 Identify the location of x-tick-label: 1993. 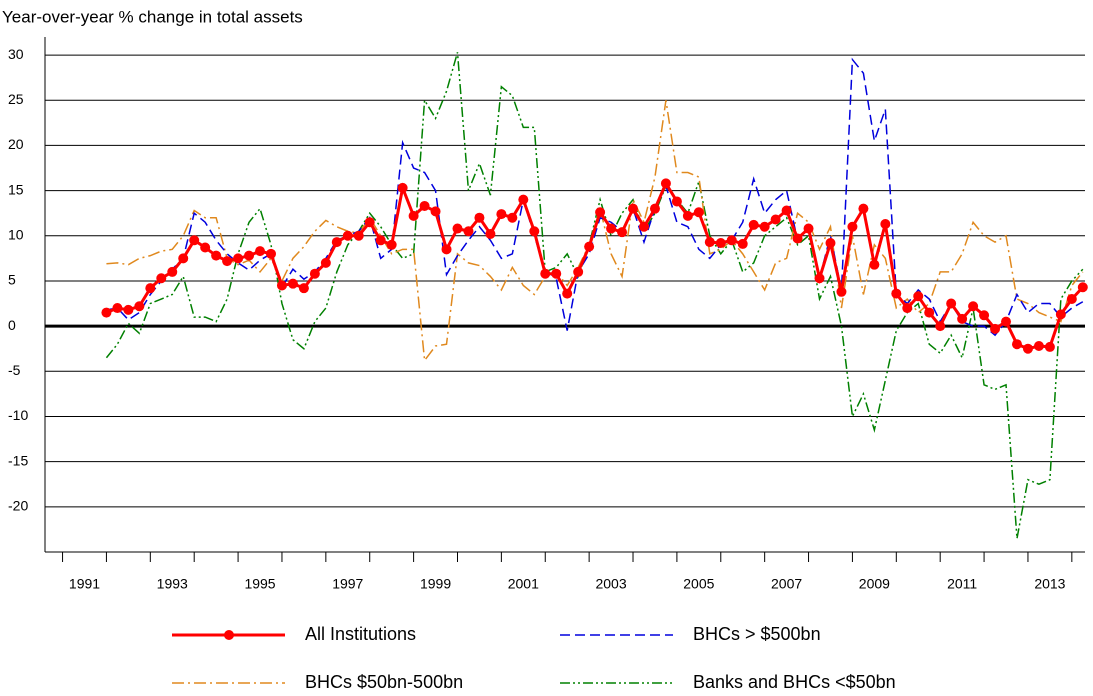
(172, 584).